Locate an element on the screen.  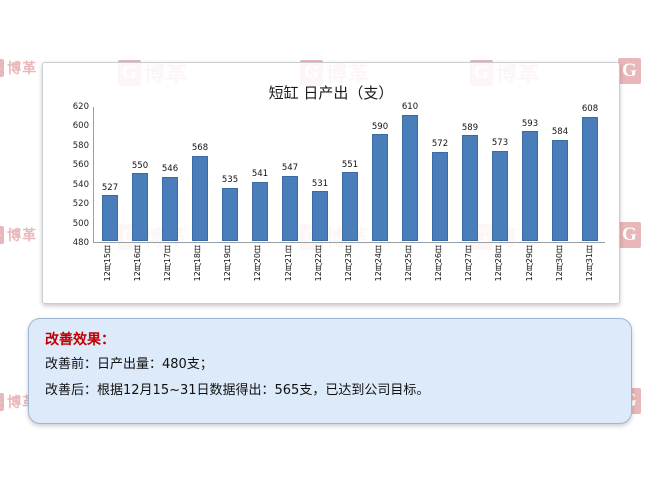
x-axis-tick: 12月31日 is located at coordinates (590, 265).